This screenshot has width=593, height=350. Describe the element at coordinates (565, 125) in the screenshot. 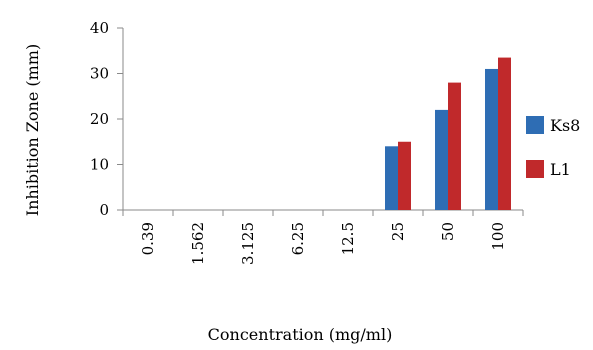

I see `legend-label-ks8: Ks8` at that location.